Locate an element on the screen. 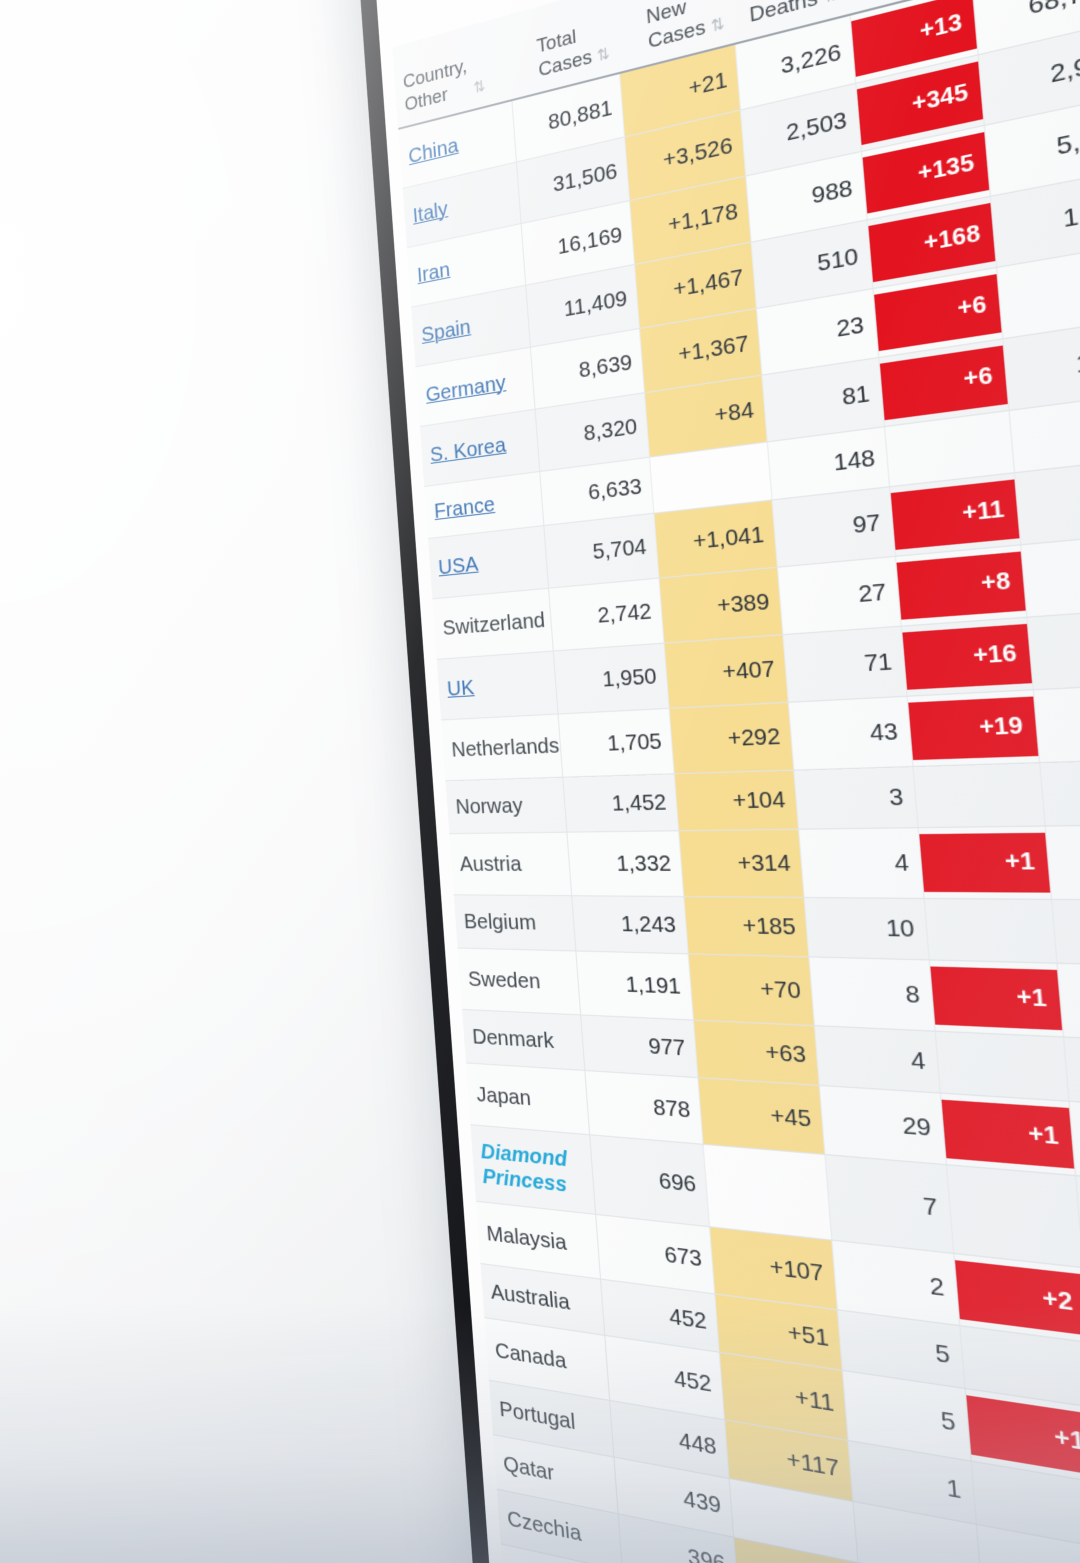 The width and height of the screenshot is (1080, 1563). country-name: Belgium is located at coordinates (500, 922).